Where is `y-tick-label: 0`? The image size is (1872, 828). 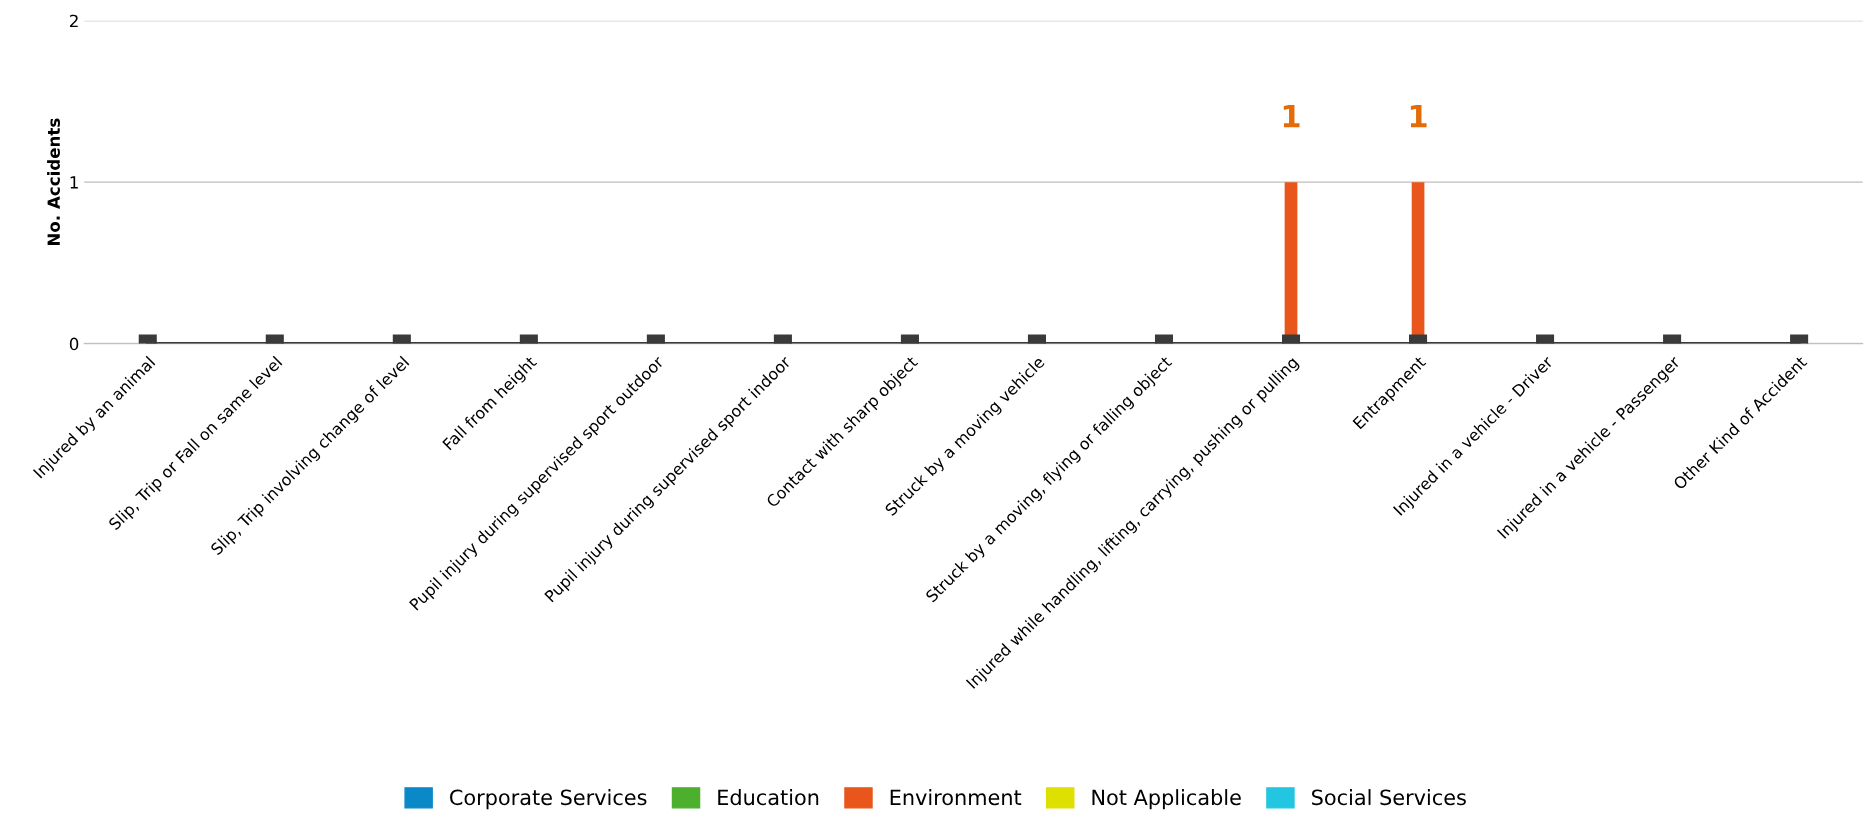 y-tick-label: 0 is located at coordinates (74, 344).